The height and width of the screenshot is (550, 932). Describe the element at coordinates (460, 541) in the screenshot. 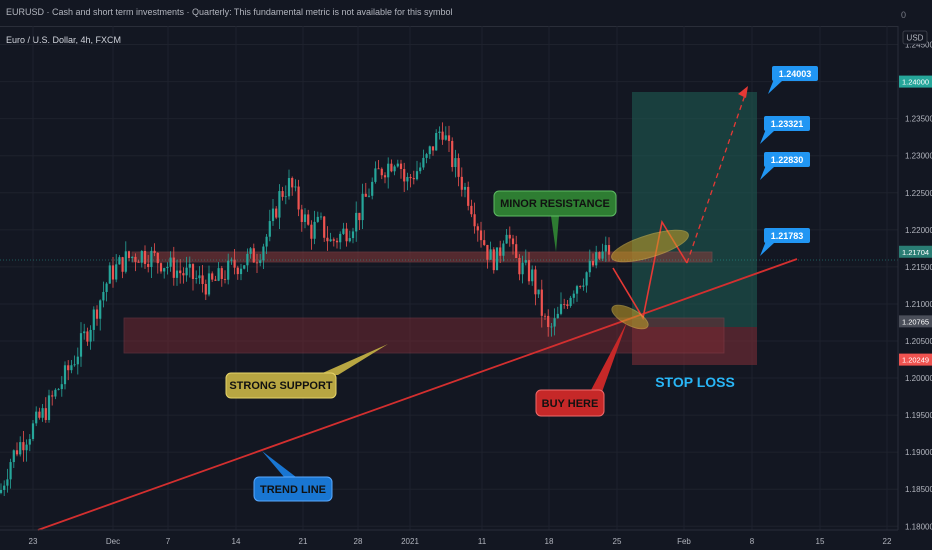

I see `time-axis: 23 Dec 7 14 21 28 2021 11 18 25 Feb 8 15 22` at that location.